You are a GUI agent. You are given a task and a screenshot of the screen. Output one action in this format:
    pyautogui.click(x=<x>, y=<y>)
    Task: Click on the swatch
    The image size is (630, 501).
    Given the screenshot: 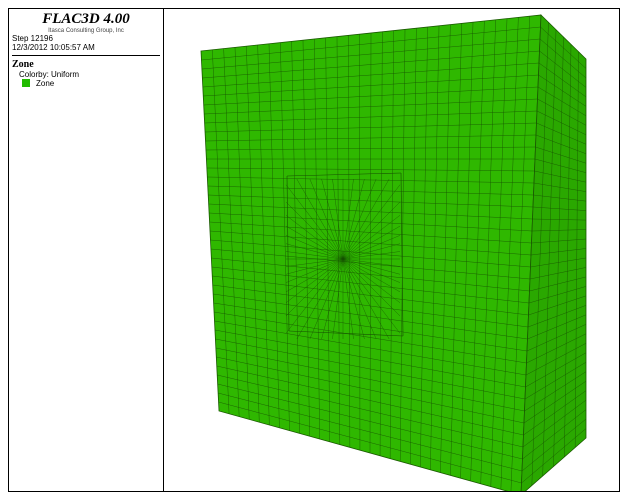 What is the action you would take?
    pyautogui.click(x=26, y=83)
    